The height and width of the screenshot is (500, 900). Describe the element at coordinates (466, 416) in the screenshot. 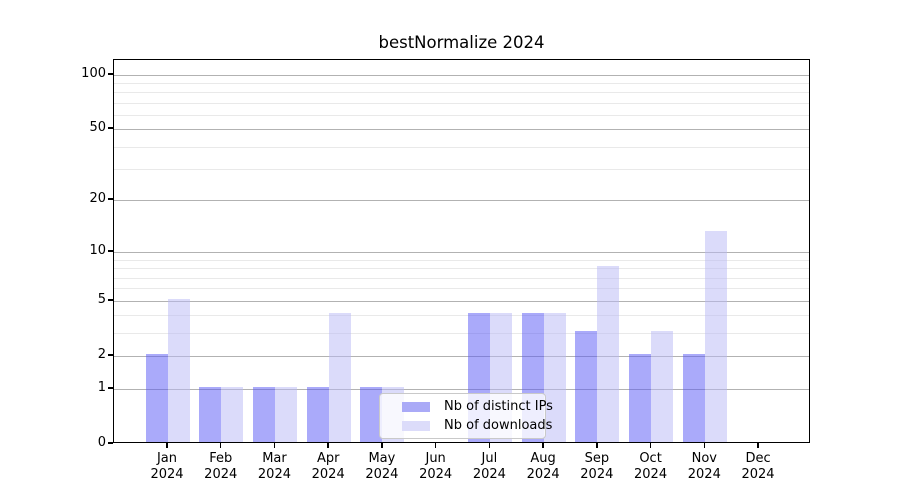

I see `legend: Nb of distinct IPs Nb of downloads` at that location.